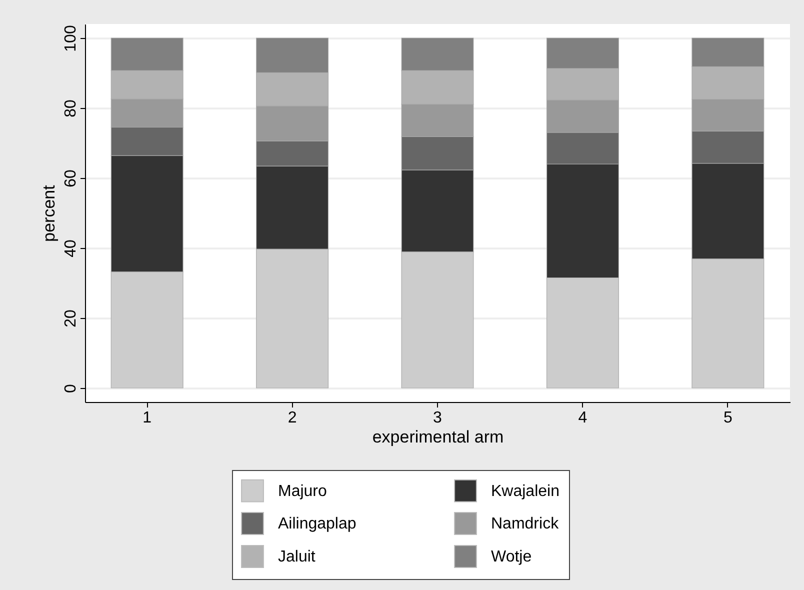  Describe the element at coordinates (292, 418) in the screenshot. I see `x-tick-label: 2` at that location.